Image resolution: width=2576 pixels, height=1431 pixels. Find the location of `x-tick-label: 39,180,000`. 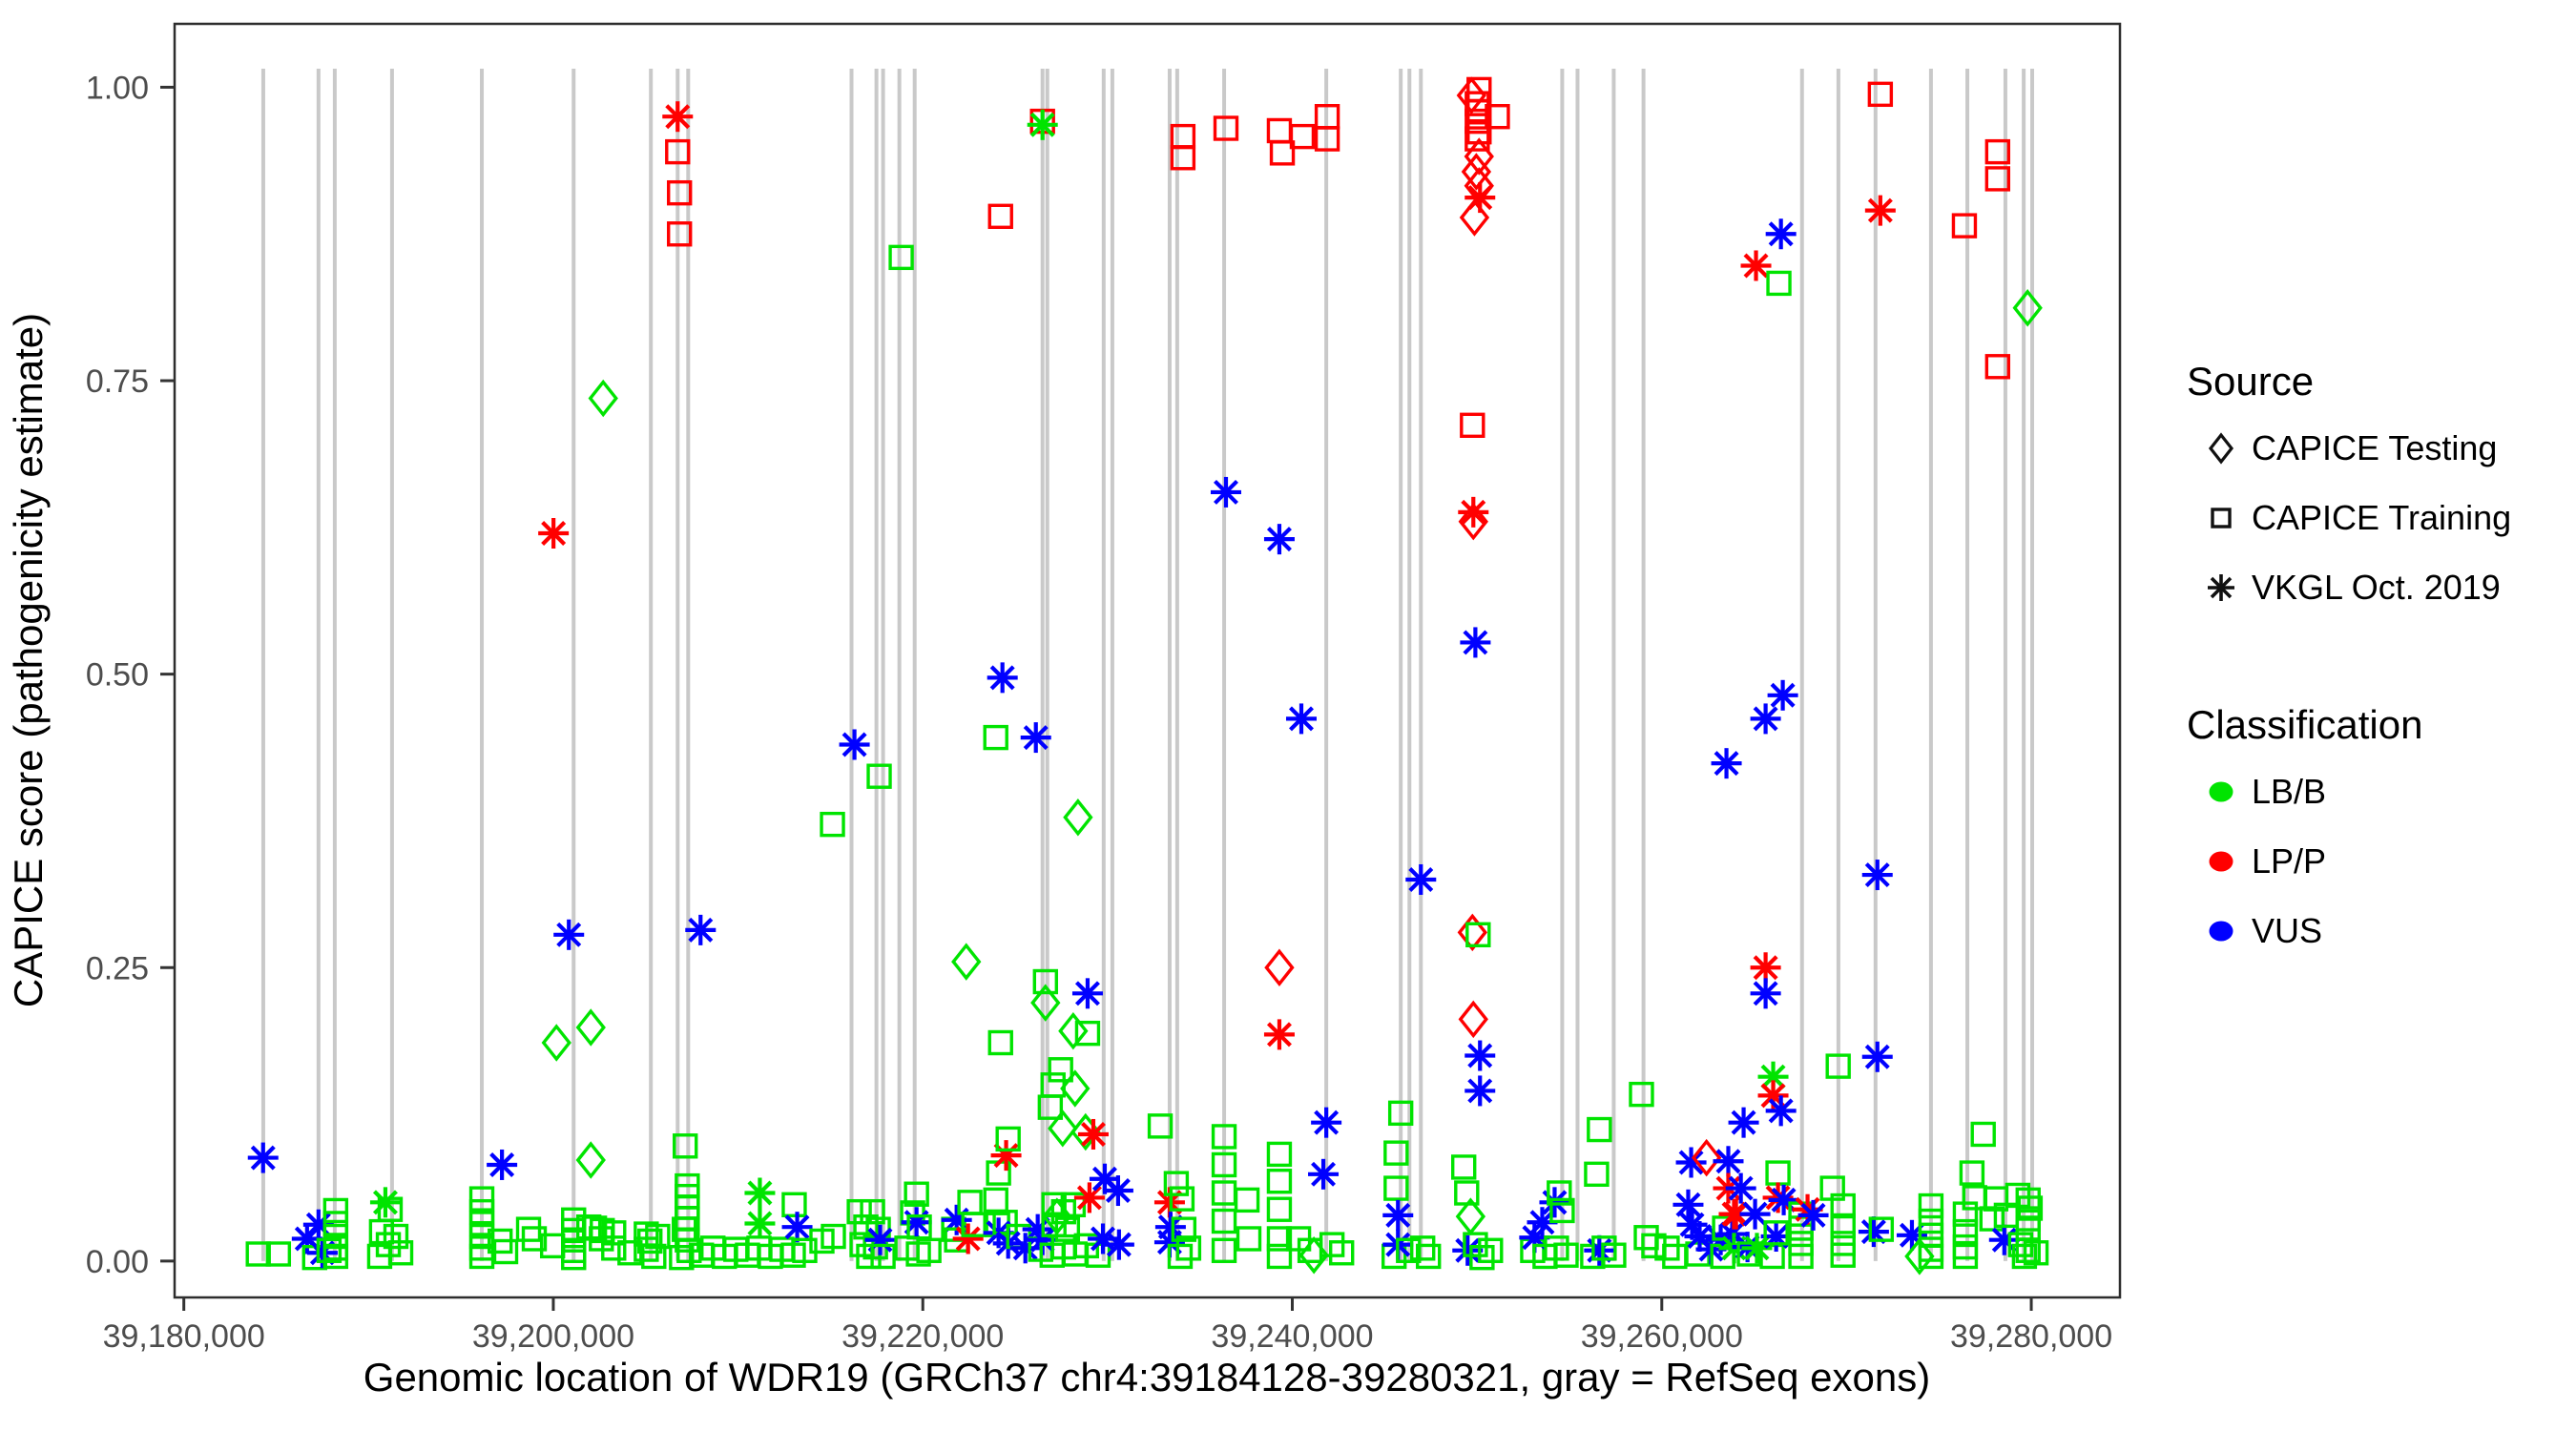

x-tick-label: 39,180,000 is located at coordinates (184, 1336).